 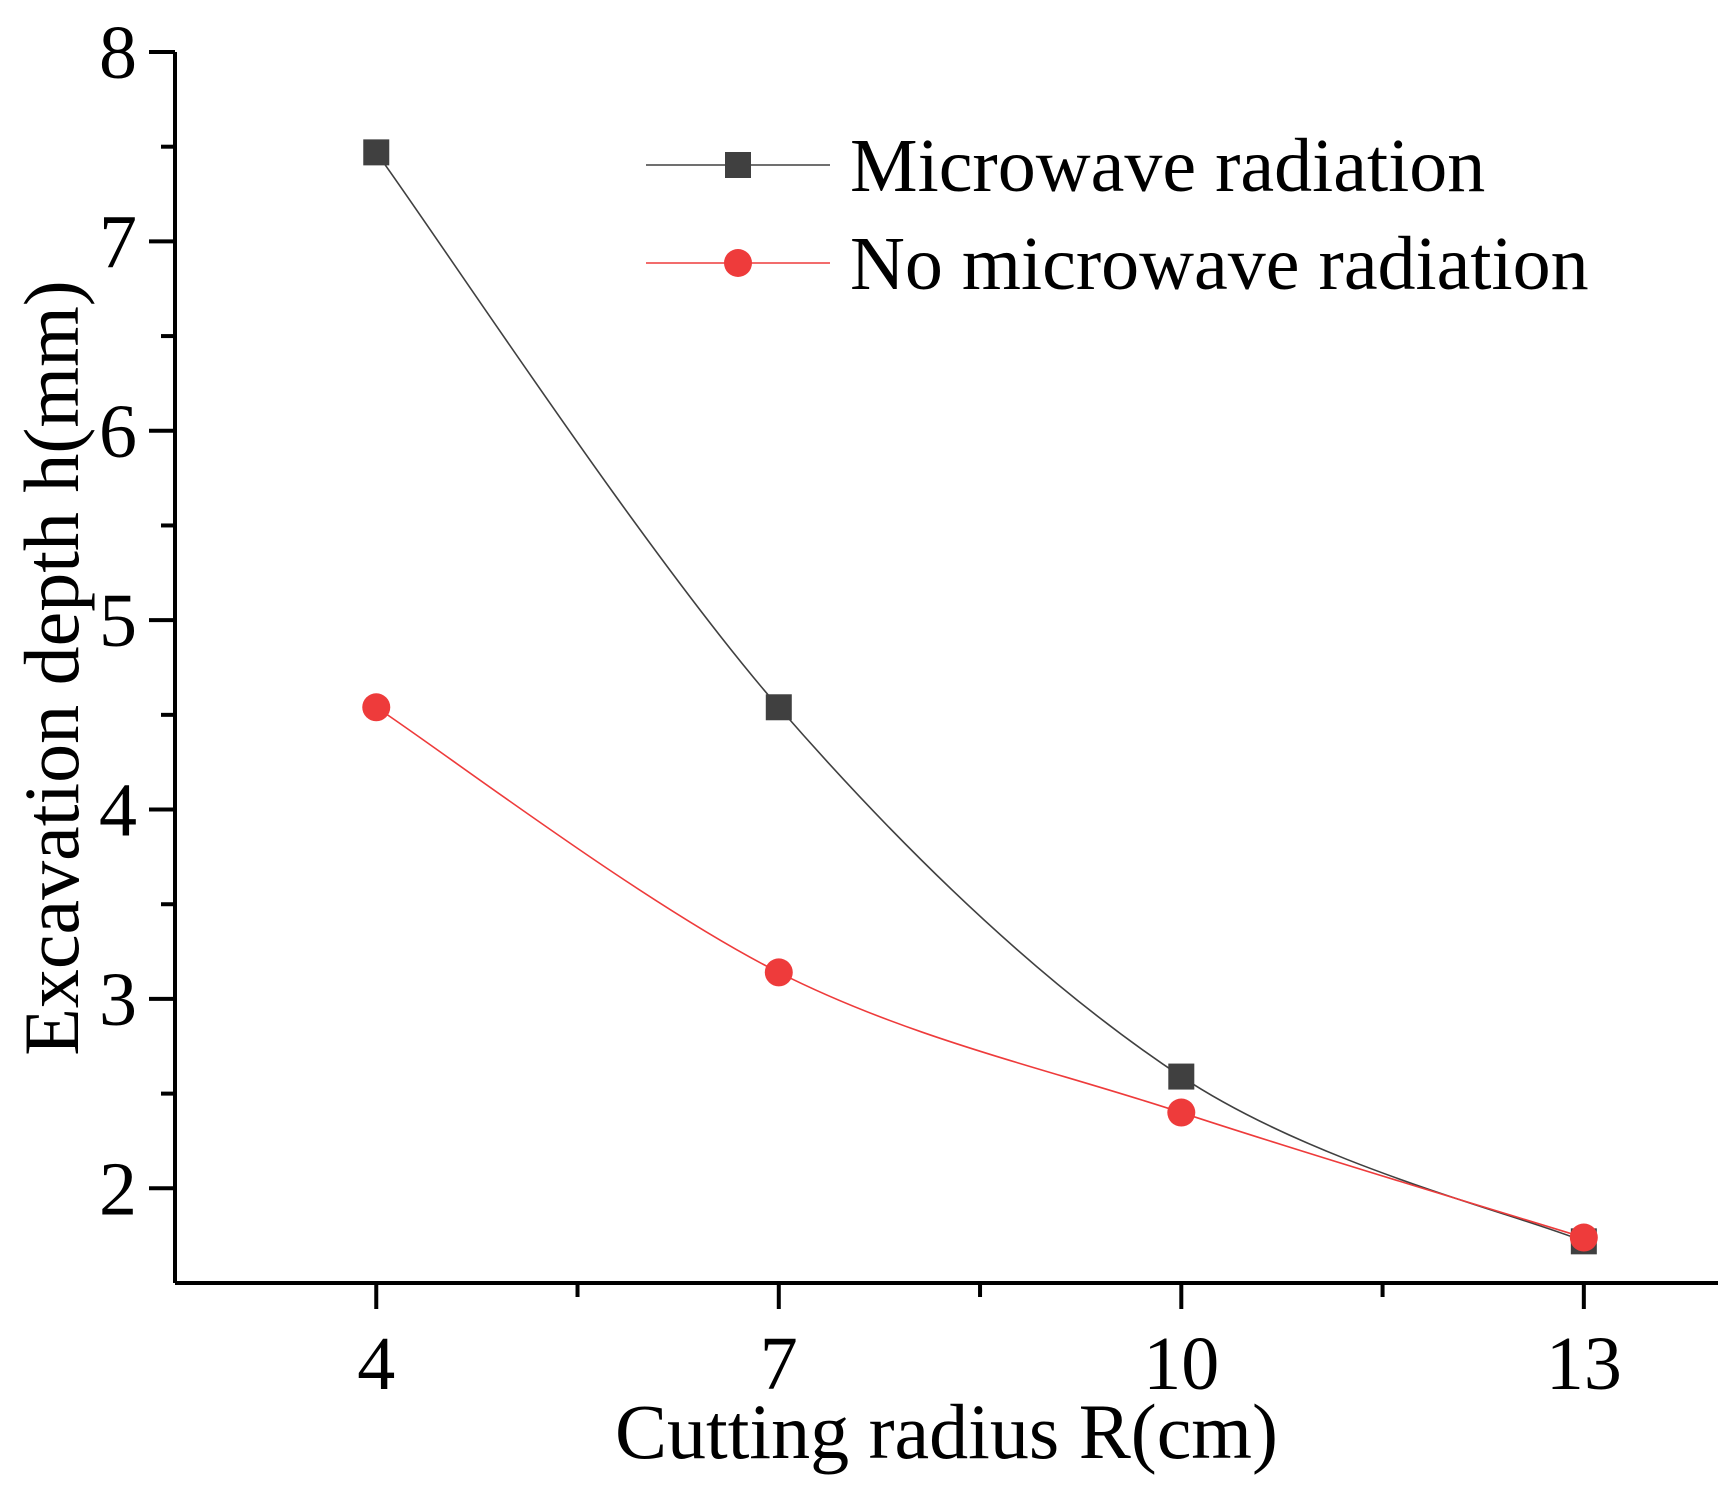 What do you see at coordinates (118, 242) in the screenshot?
I see `y-tick-label: 7` at bounding box center [118, 242].